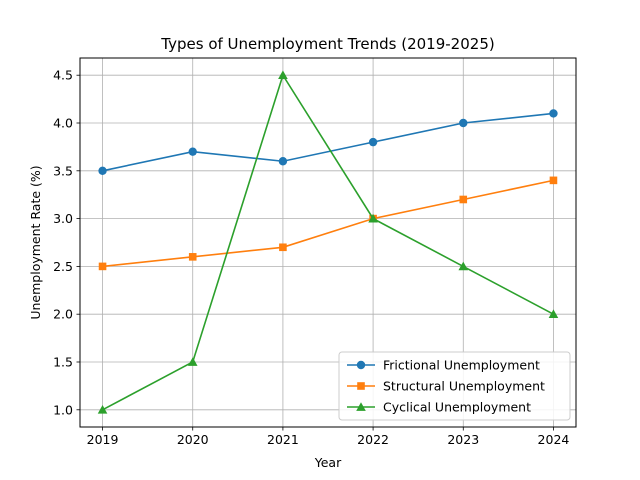  I want to click on y-tick-label: 4.0, so click(63, 123).